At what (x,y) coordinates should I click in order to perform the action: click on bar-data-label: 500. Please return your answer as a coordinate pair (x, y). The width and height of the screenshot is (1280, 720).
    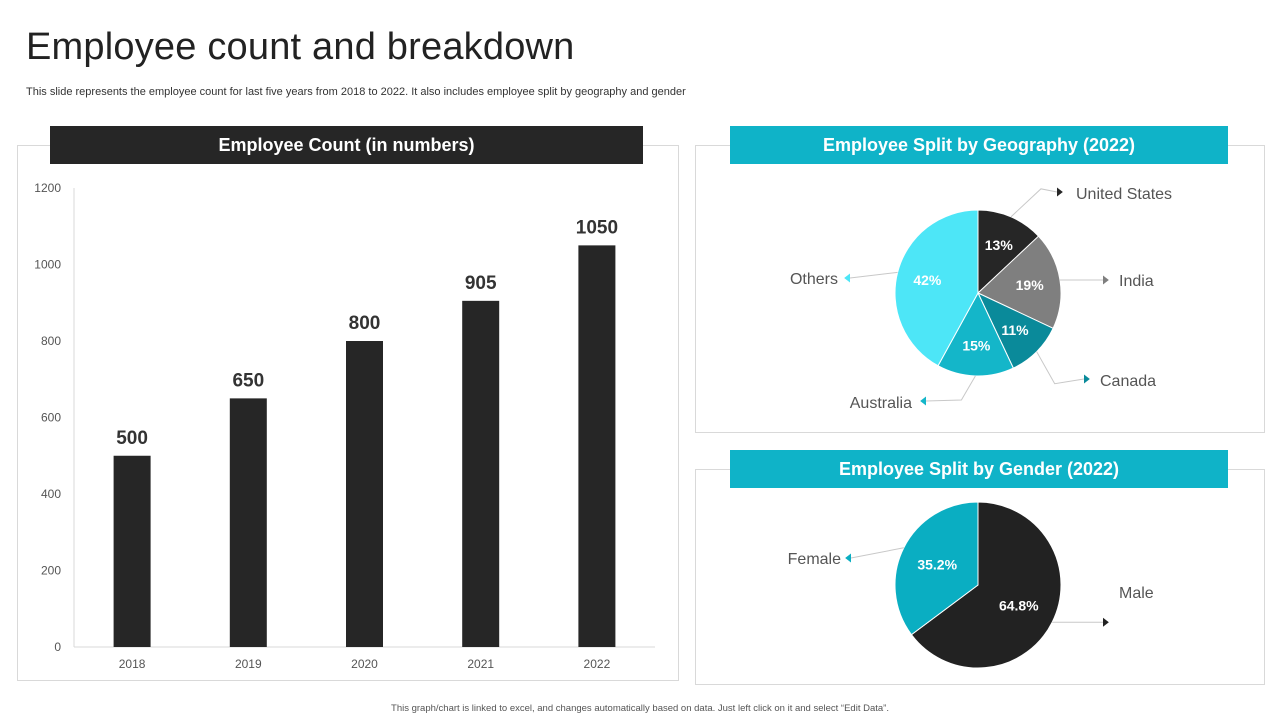
    Looking at the image, I should click on (132, 438).